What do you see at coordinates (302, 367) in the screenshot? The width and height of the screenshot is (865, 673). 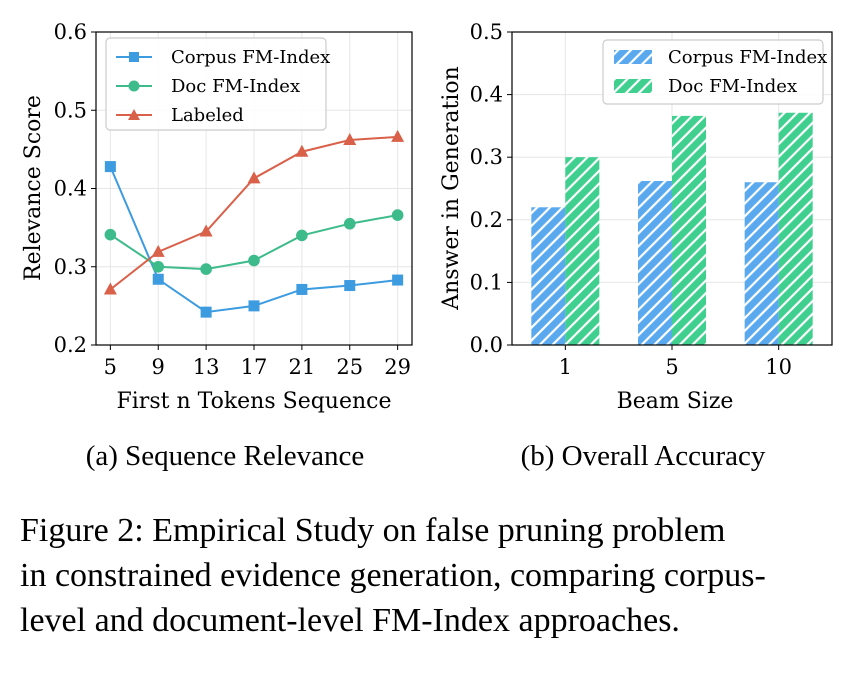 I see `x-tick-label: 21` at bounding box center [302, 367].